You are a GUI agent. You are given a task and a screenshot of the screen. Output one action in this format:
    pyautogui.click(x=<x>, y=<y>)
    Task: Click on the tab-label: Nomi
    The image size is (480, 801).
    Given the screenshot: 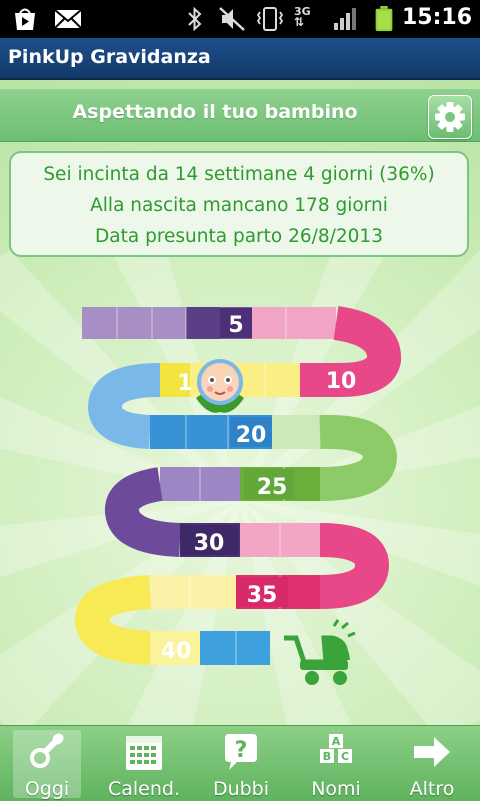 What is the action you would take?
    pyautogui.click(x=336, y=789)
    